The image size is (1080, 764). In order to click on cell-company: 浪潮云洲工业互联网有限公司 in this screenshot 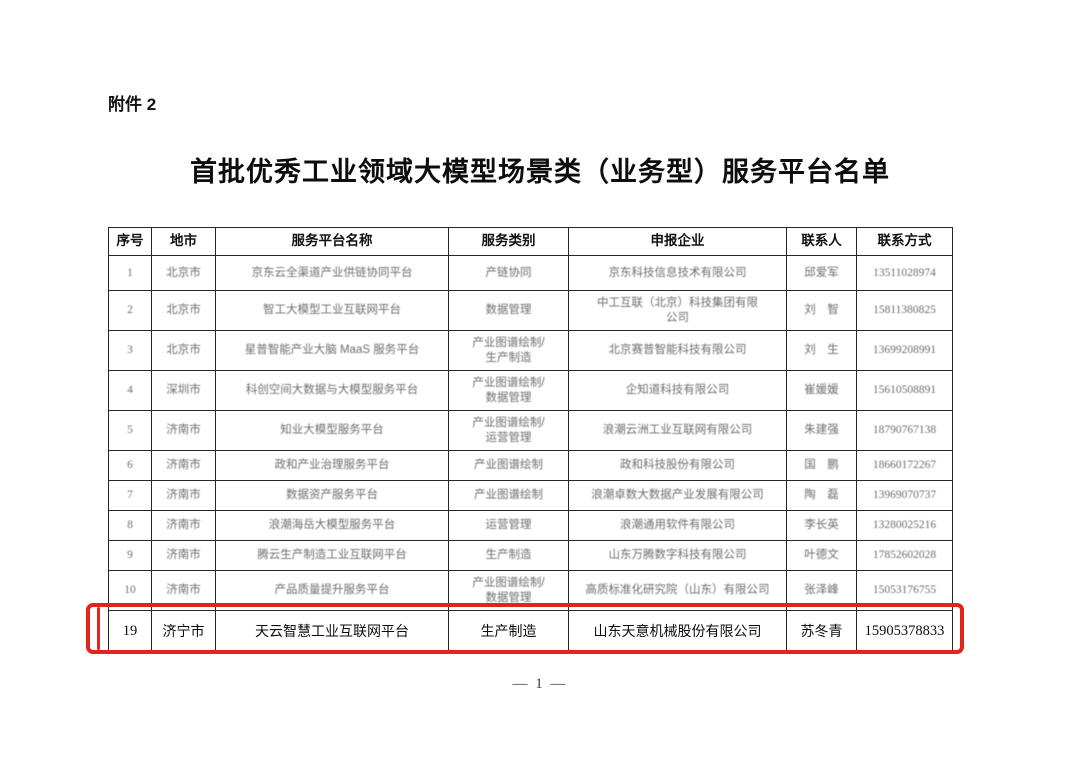, I will do `click(677, 430)`.